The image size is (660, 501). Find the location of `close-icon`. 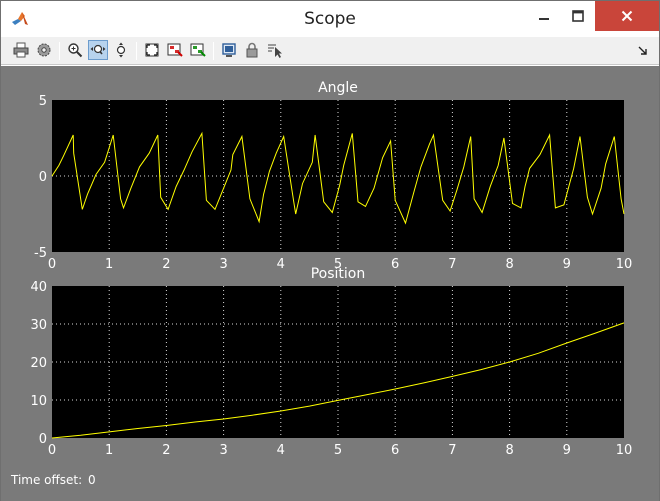

close-icon is located at coordinates (627, 16).